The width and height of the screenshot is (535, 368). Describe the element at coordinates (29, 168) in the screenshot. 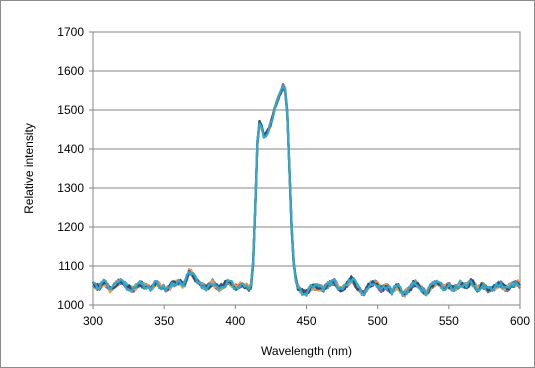

I see `y-axis-title: Relative intensity` at that location.